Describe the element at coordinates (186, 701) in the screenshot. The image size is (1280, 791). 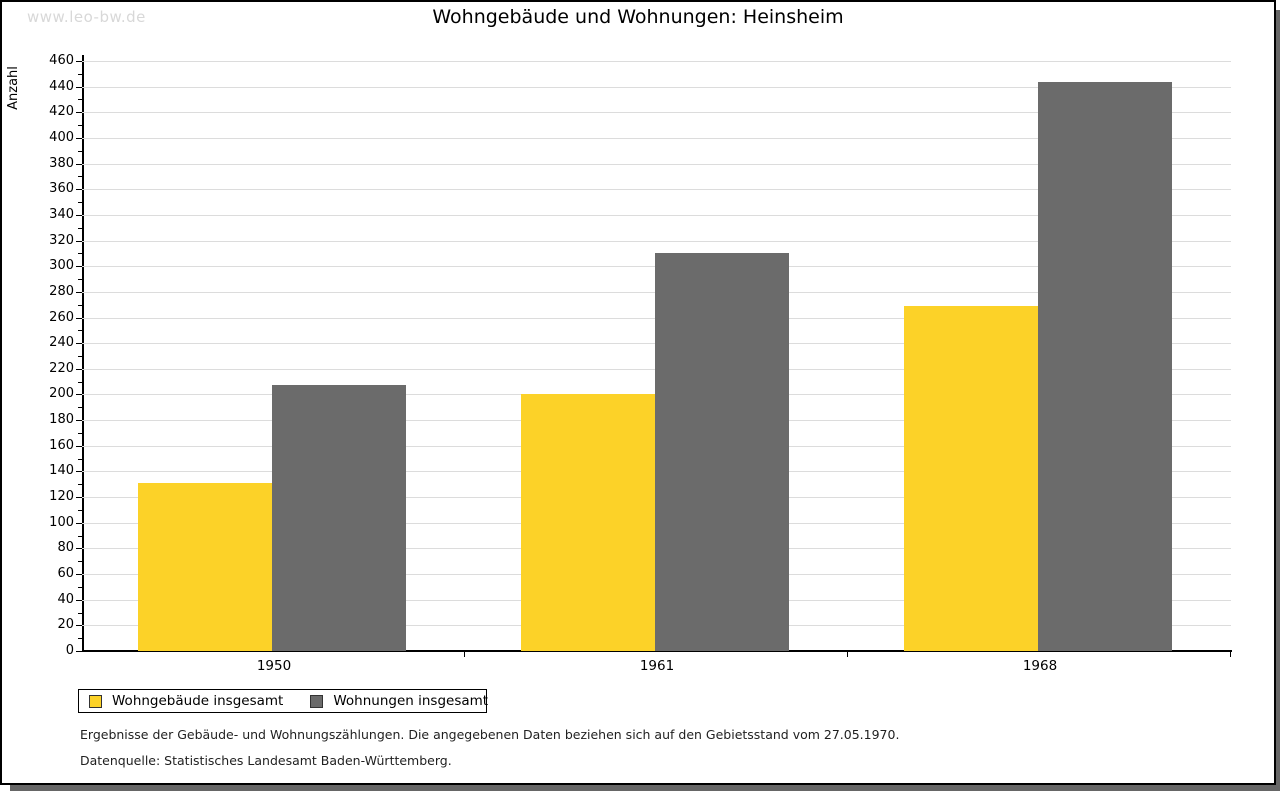
I see `legend-item-wohngebaeude: Wohngebäude insgesamt` at that location.